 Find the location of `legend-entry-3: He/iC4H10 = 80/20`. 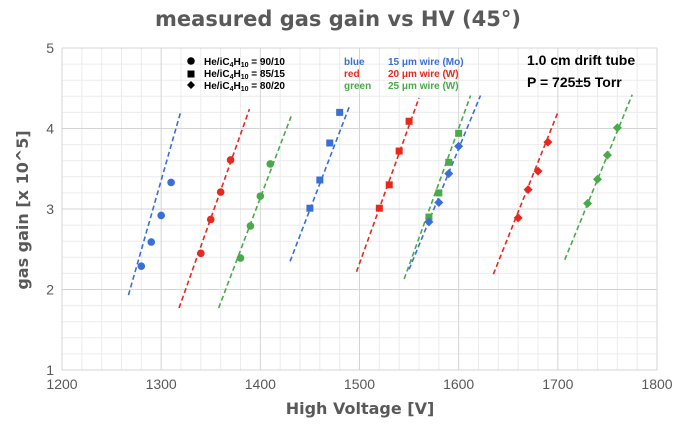

legend-entry-3: He/iC4H10 = 80/20 is located at coordinates (244, 87).